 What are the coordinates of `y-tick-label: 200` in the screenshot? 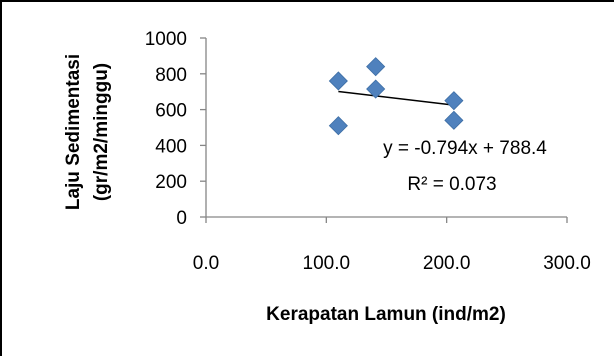 It's located at (171, 182).